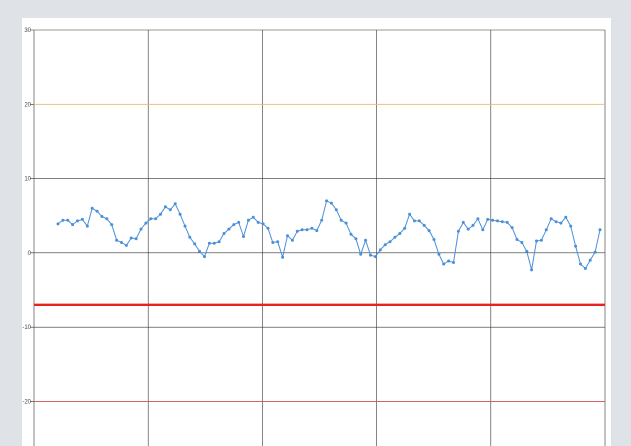 This screenshot has width=631, height=446. What do you see at coordinates (27, 180) in the screenshot?
I see `y-tick-label: 10` at bounding box center [27, 180].